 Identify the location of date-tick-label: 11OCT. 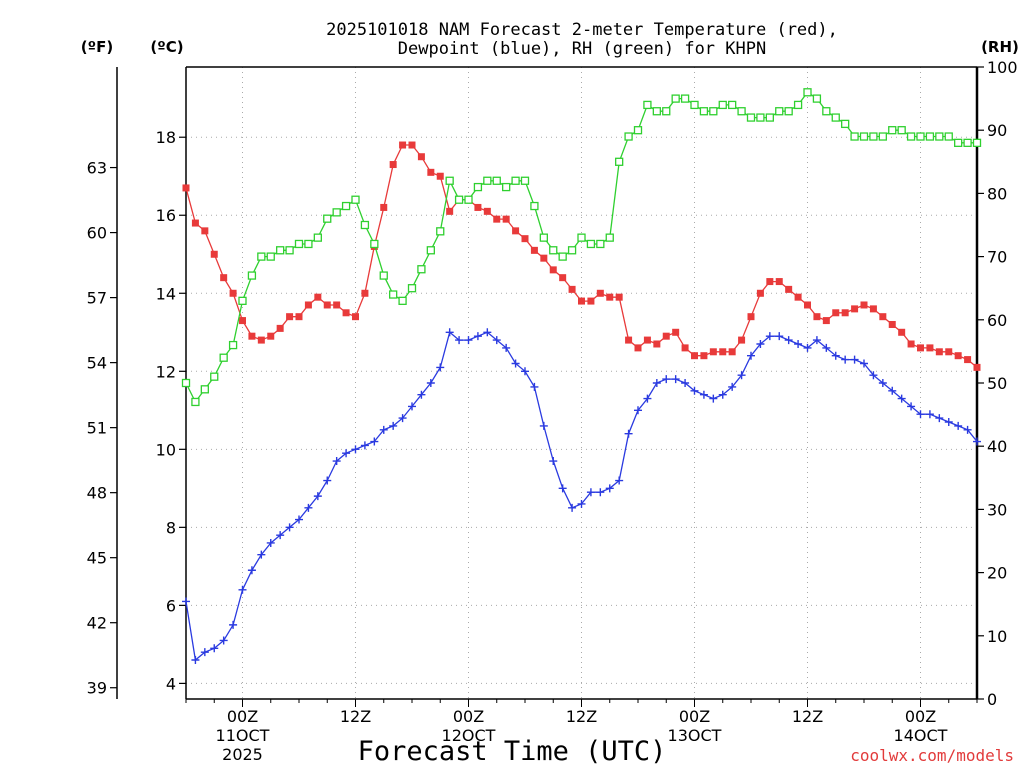
(243, 735).